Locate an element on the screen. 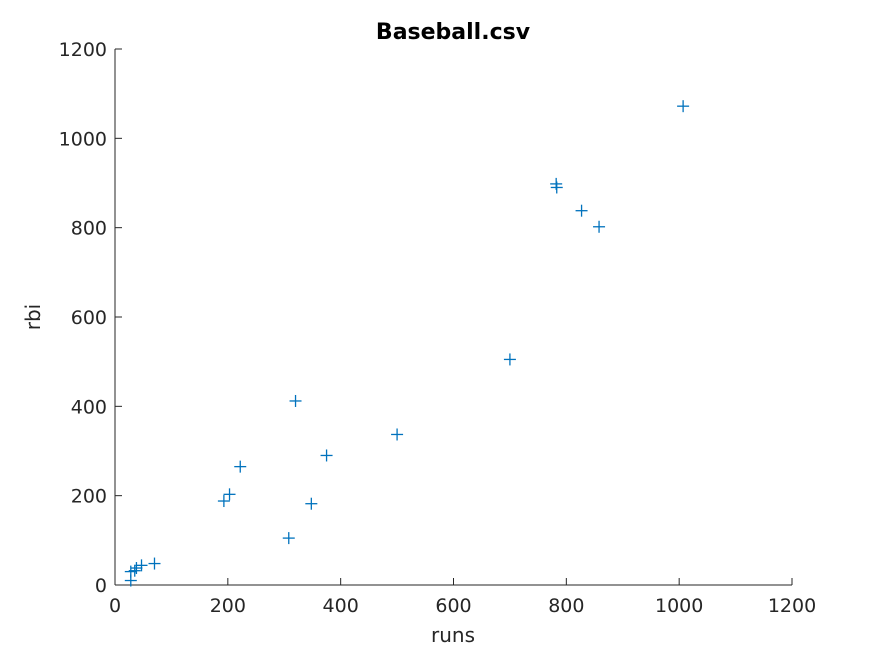 Image resolution: width=875 pixels, height=656 pixels. x-tick-label: 400 is located at coordinates (341, 606).